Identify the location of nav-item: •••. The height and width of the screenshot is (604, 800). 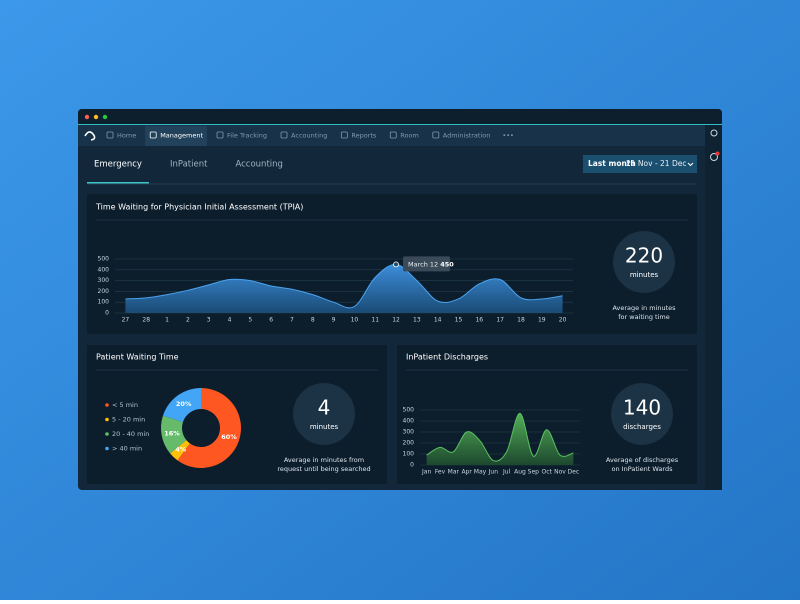
(508, 136).